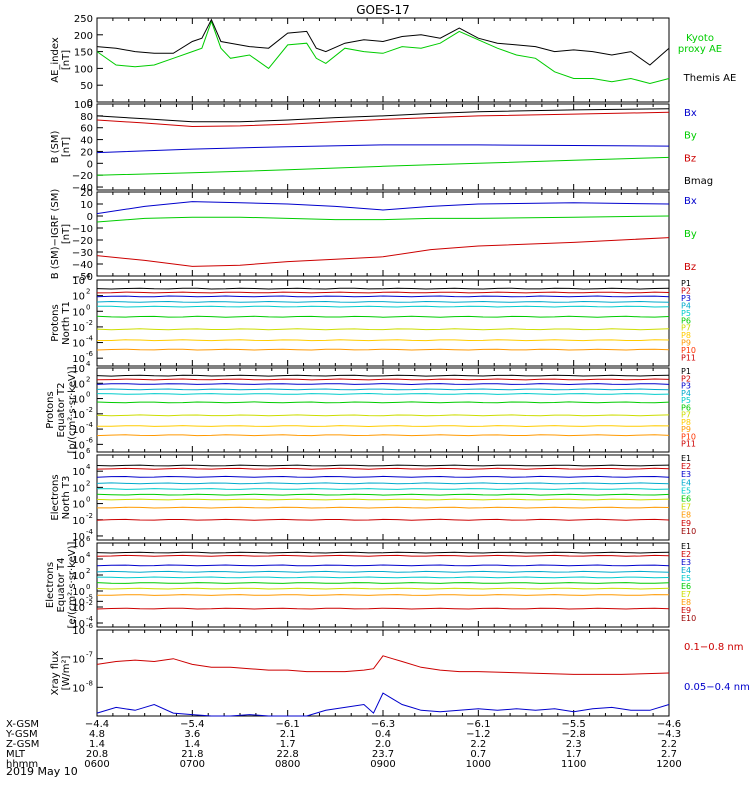  Describe the element at coordinates (690, 113) in the screenshot. I see `legend-label: Bx` at that location.